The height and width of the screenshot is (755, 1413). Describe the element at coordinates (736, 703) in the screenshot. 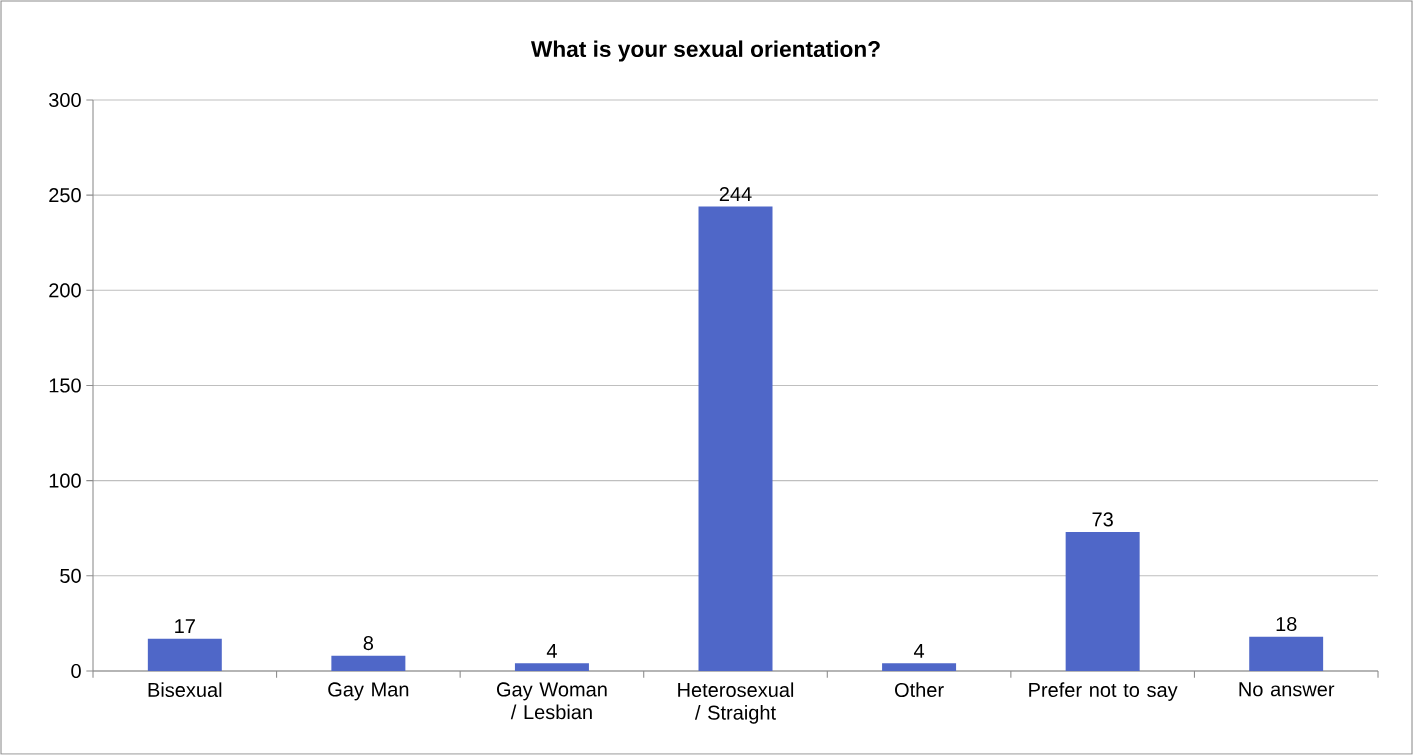

I see `x-tick-label: Heterosexual / Straight` at that location.